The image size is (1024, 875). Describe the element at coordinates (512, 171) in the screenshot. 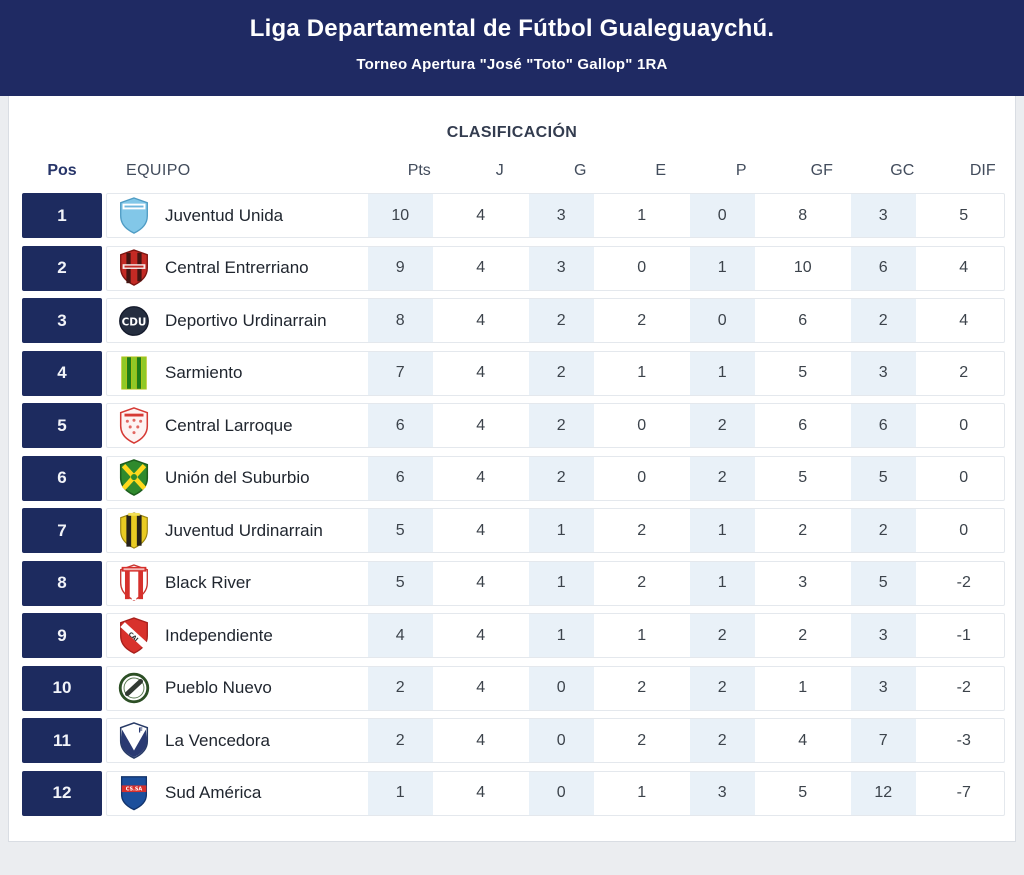

I see `table-header-row: Pos EQUIPO Pts J G E P GF GC DIF` at that location.